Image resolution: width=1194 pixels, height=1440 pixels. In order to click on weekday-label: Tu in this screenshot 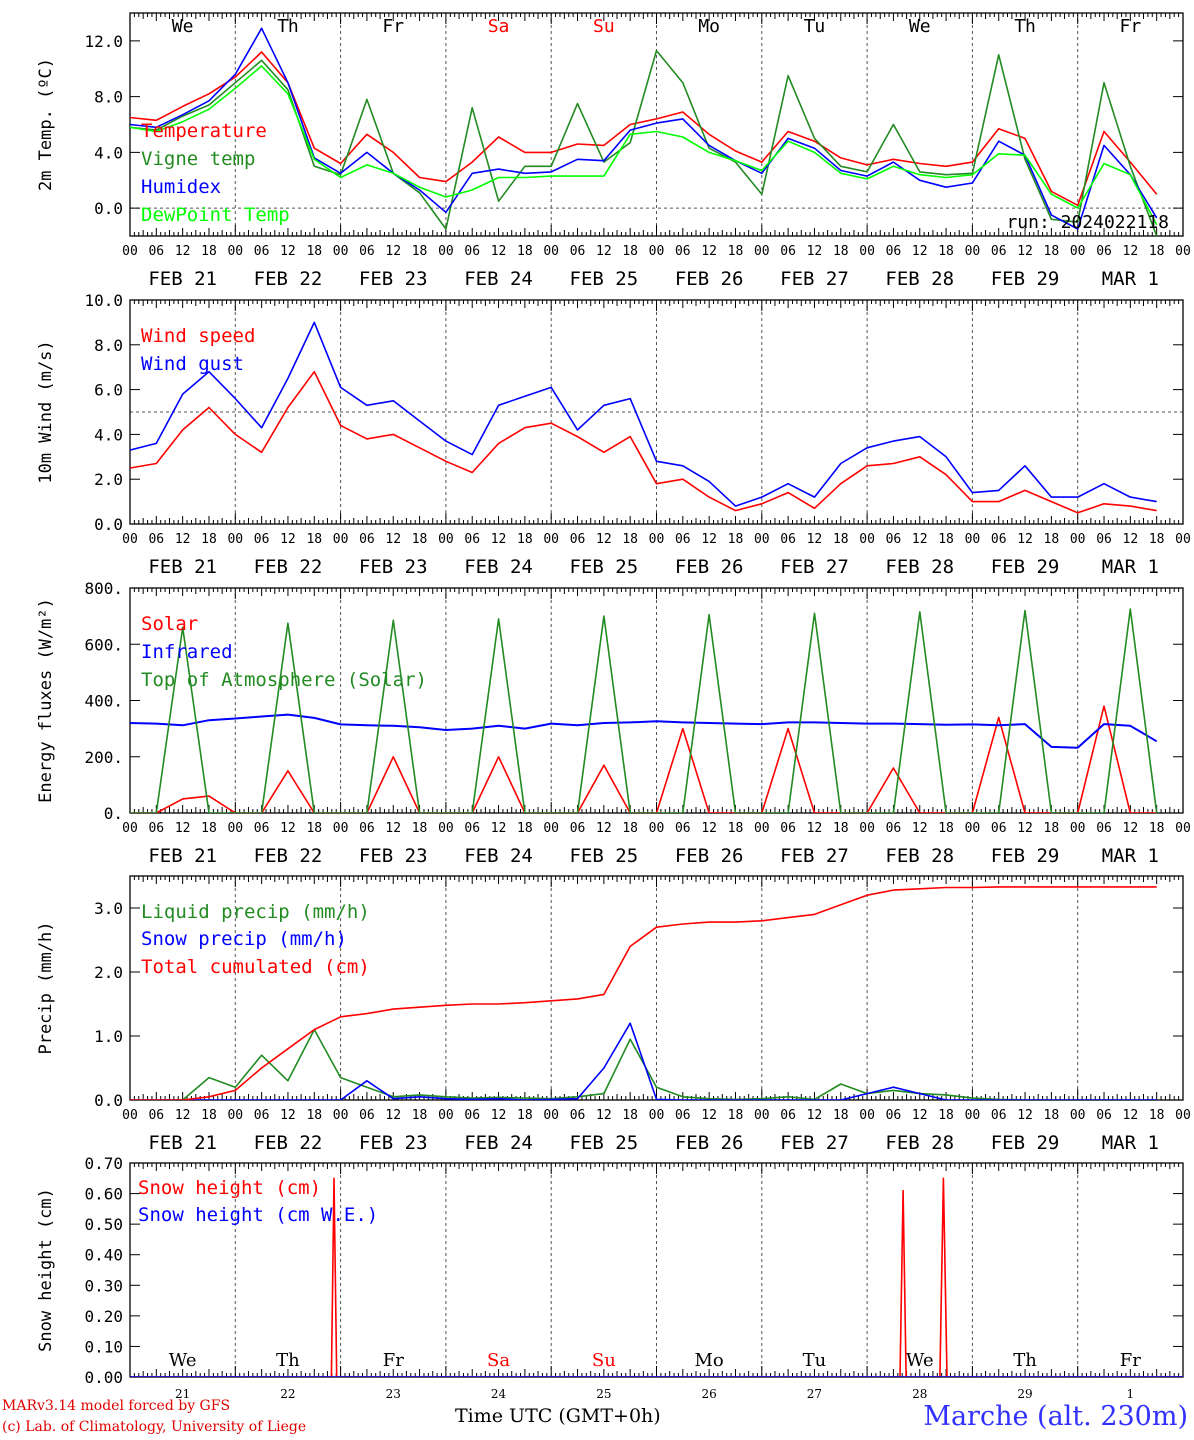, I will do `click(815, 26)`.